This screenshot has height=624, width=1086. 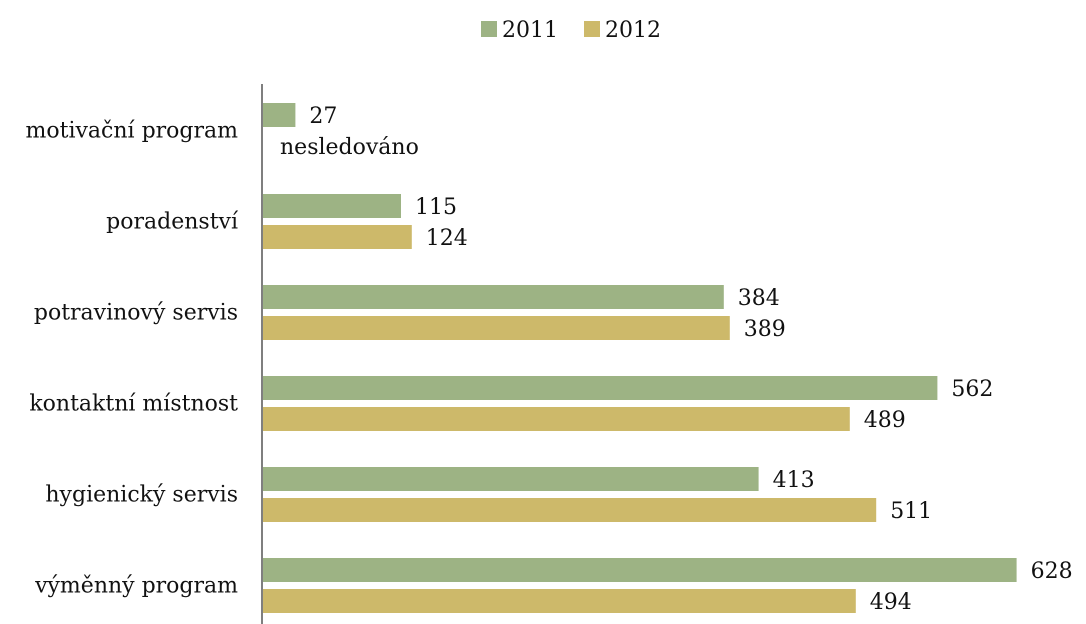 What do you see at coordinates (759, 298) in the screenshot?
I see `data-label: 384` at bounding box center [759, 298].